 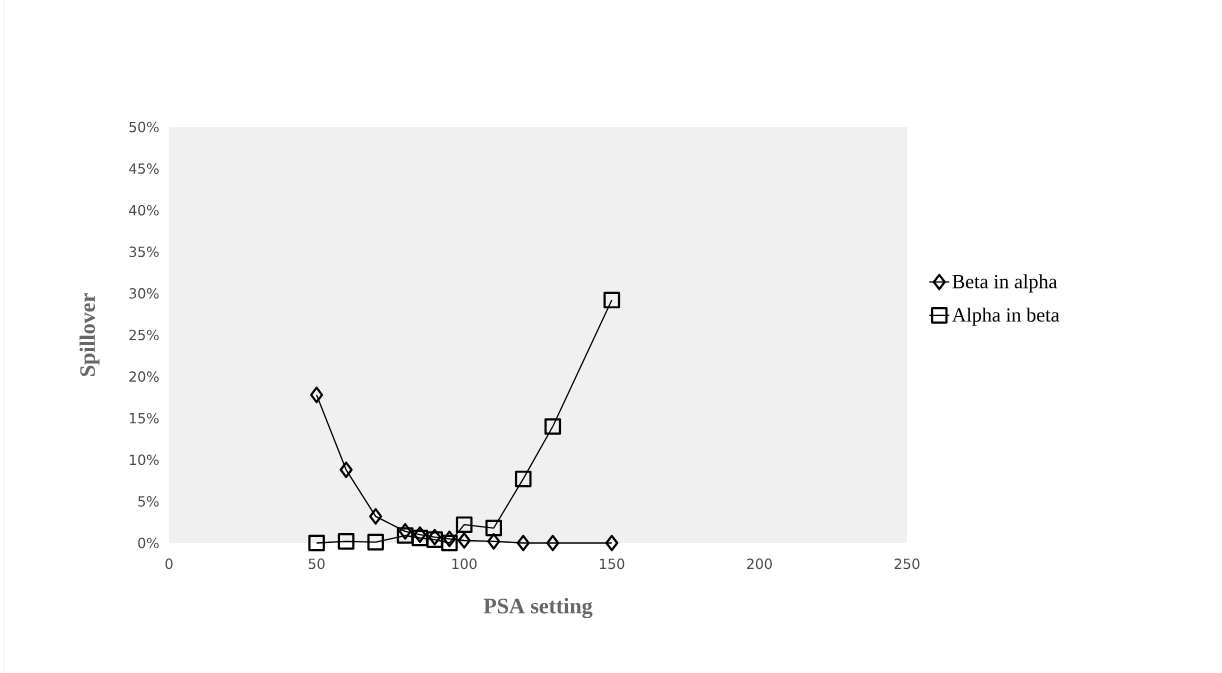 I want to click on x-tick-label: 0, so click(x=169, y=564).